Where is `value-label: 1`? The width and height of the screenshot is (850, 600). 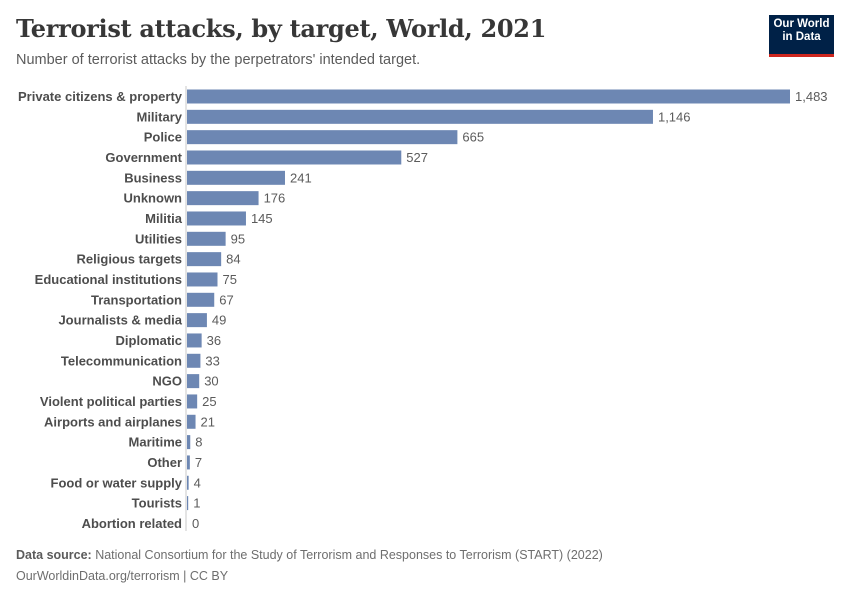 value-label: 1 is located at coordinates (196, 503).